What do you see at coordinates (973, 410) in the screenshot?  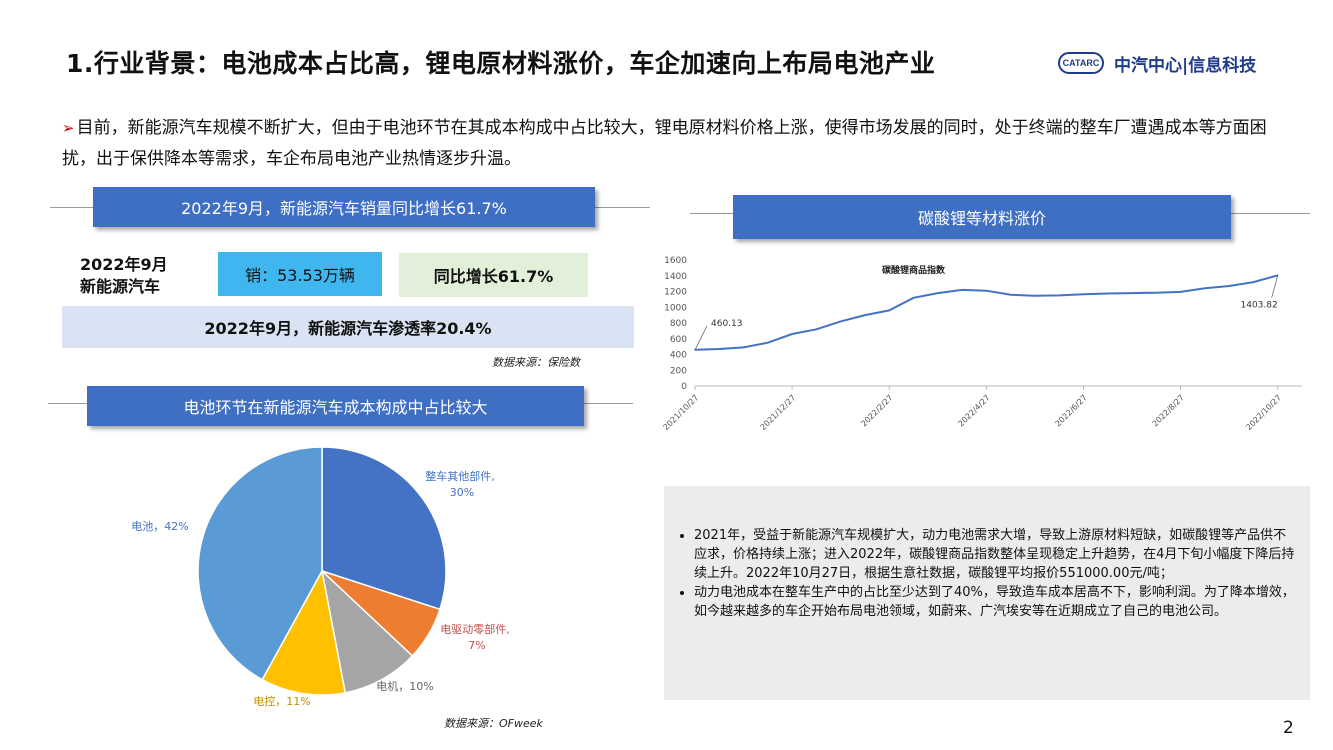 I see `x-tick-label: 2022/4/27` at bounding box center [973, 410].